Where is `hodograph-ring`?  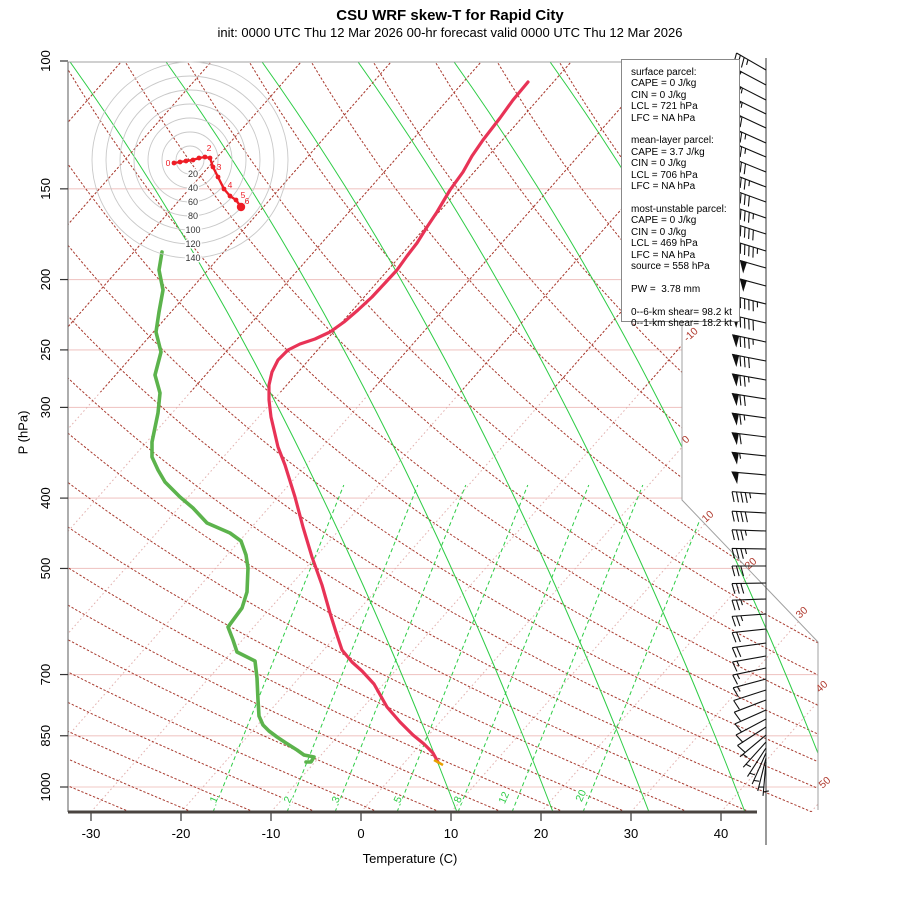
hodograph-ring is located at coordinates (190, 160).